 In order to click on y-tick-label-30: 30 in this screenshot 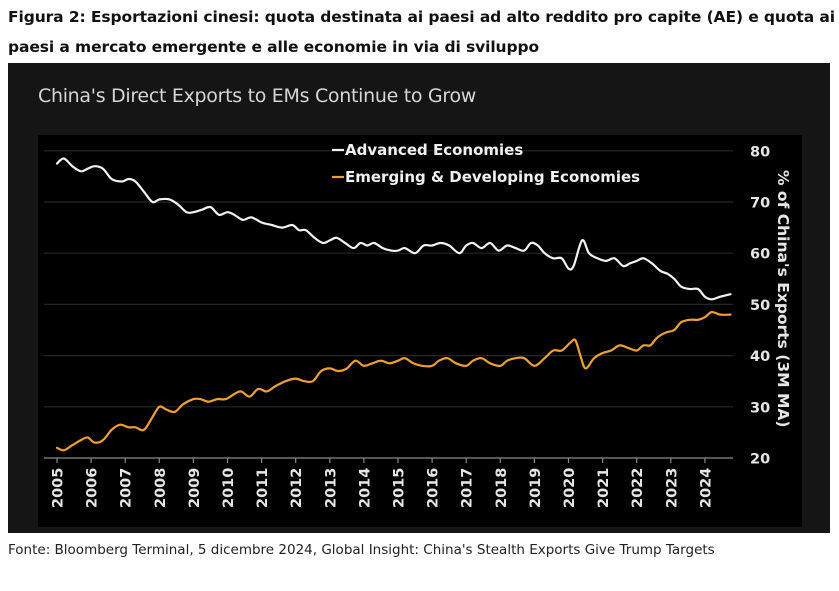, I will do `click(760, 408)`.